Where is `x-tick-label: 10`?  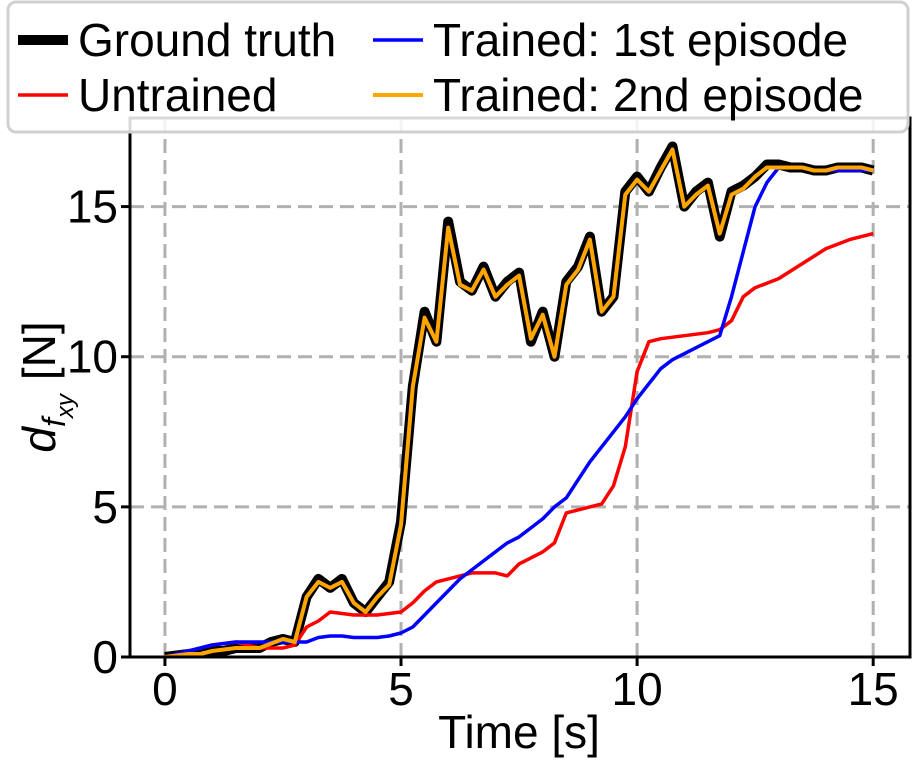 x-tick-label: 10 is located at coordinates (637, 689).